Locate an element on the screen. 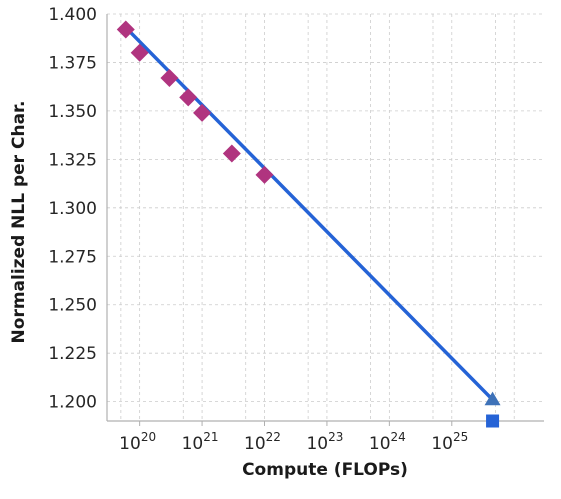  triangle-point is located at coordinates (492, 398).